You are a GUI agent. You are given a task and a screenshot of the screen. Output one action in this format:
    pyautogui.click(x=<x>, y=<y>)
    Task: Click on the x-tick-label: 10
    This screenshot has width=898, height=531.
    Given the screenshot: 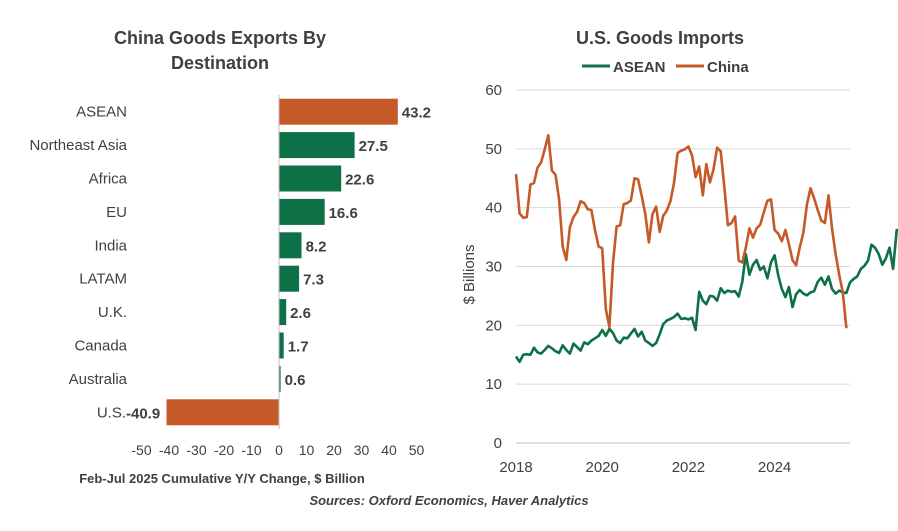 What is the action you would take?
    pyautogui.click(x=307, y=450)
    